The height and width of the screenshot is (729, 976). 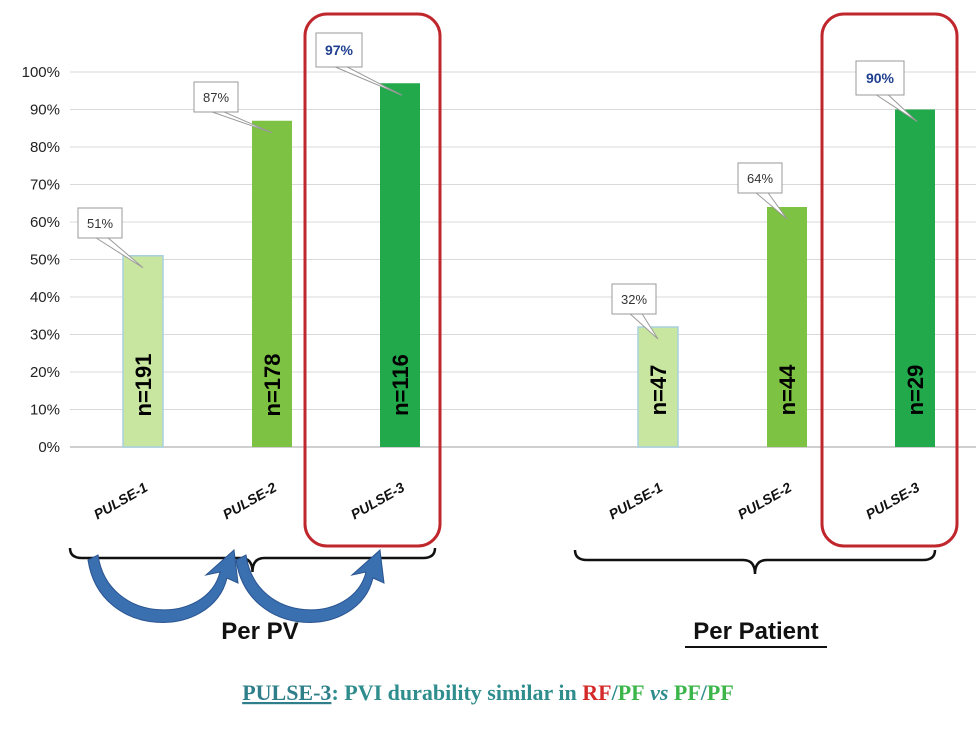 I want to click on brace-per-pv, so click(x=252, y=560).